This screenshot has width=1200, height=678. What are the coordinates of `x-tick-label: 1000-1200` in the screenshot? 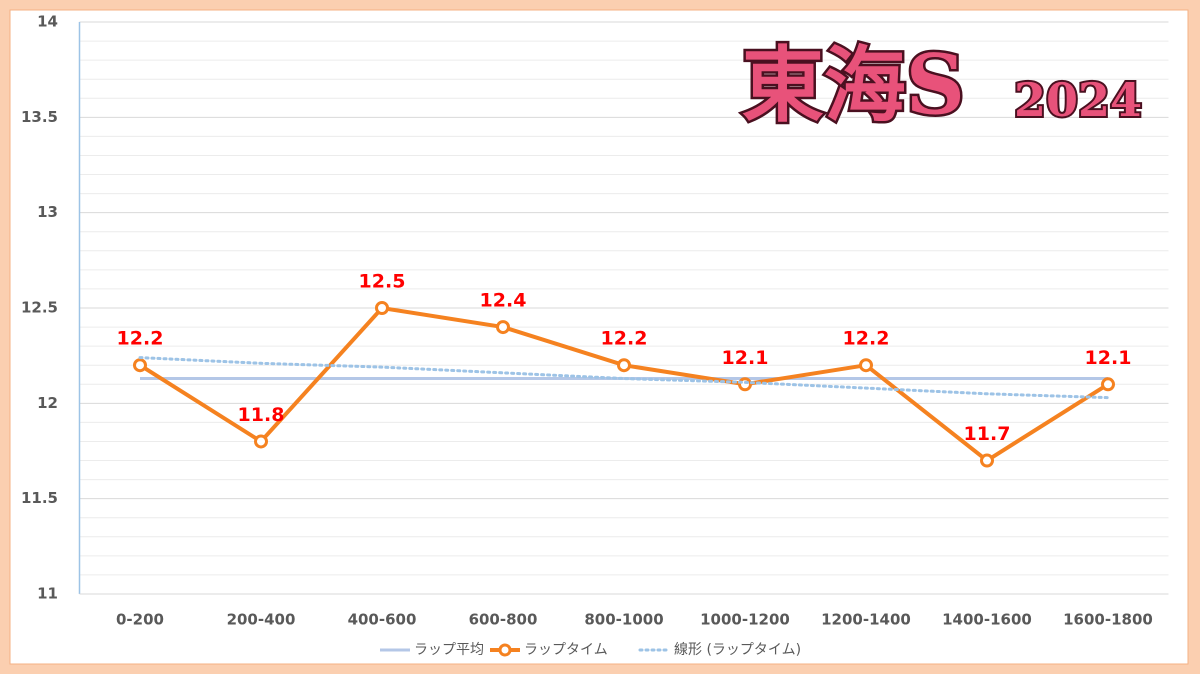 It's located at (745, 620).